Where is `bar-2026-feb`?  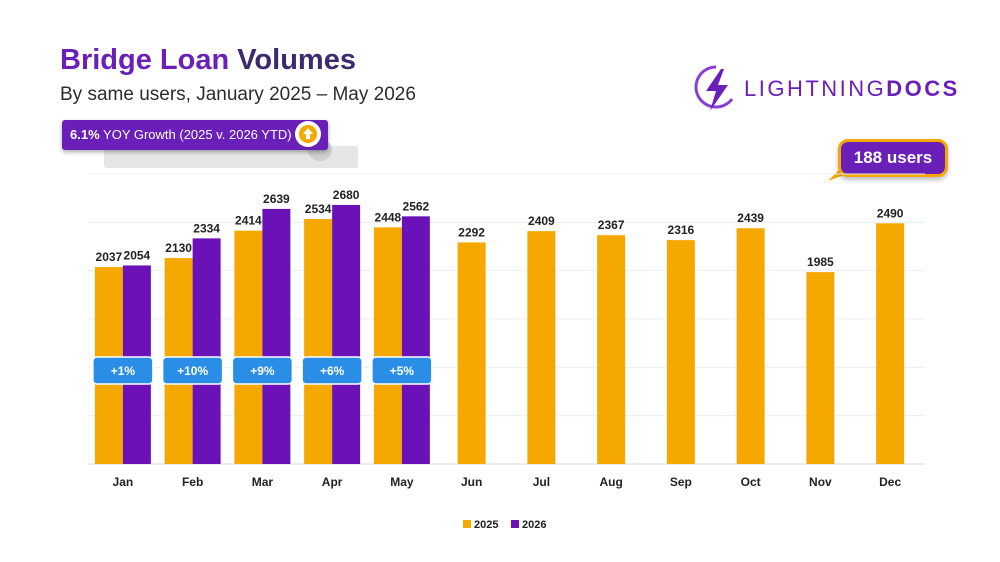 bar-2026-feb is located at coordinates (206, 351).